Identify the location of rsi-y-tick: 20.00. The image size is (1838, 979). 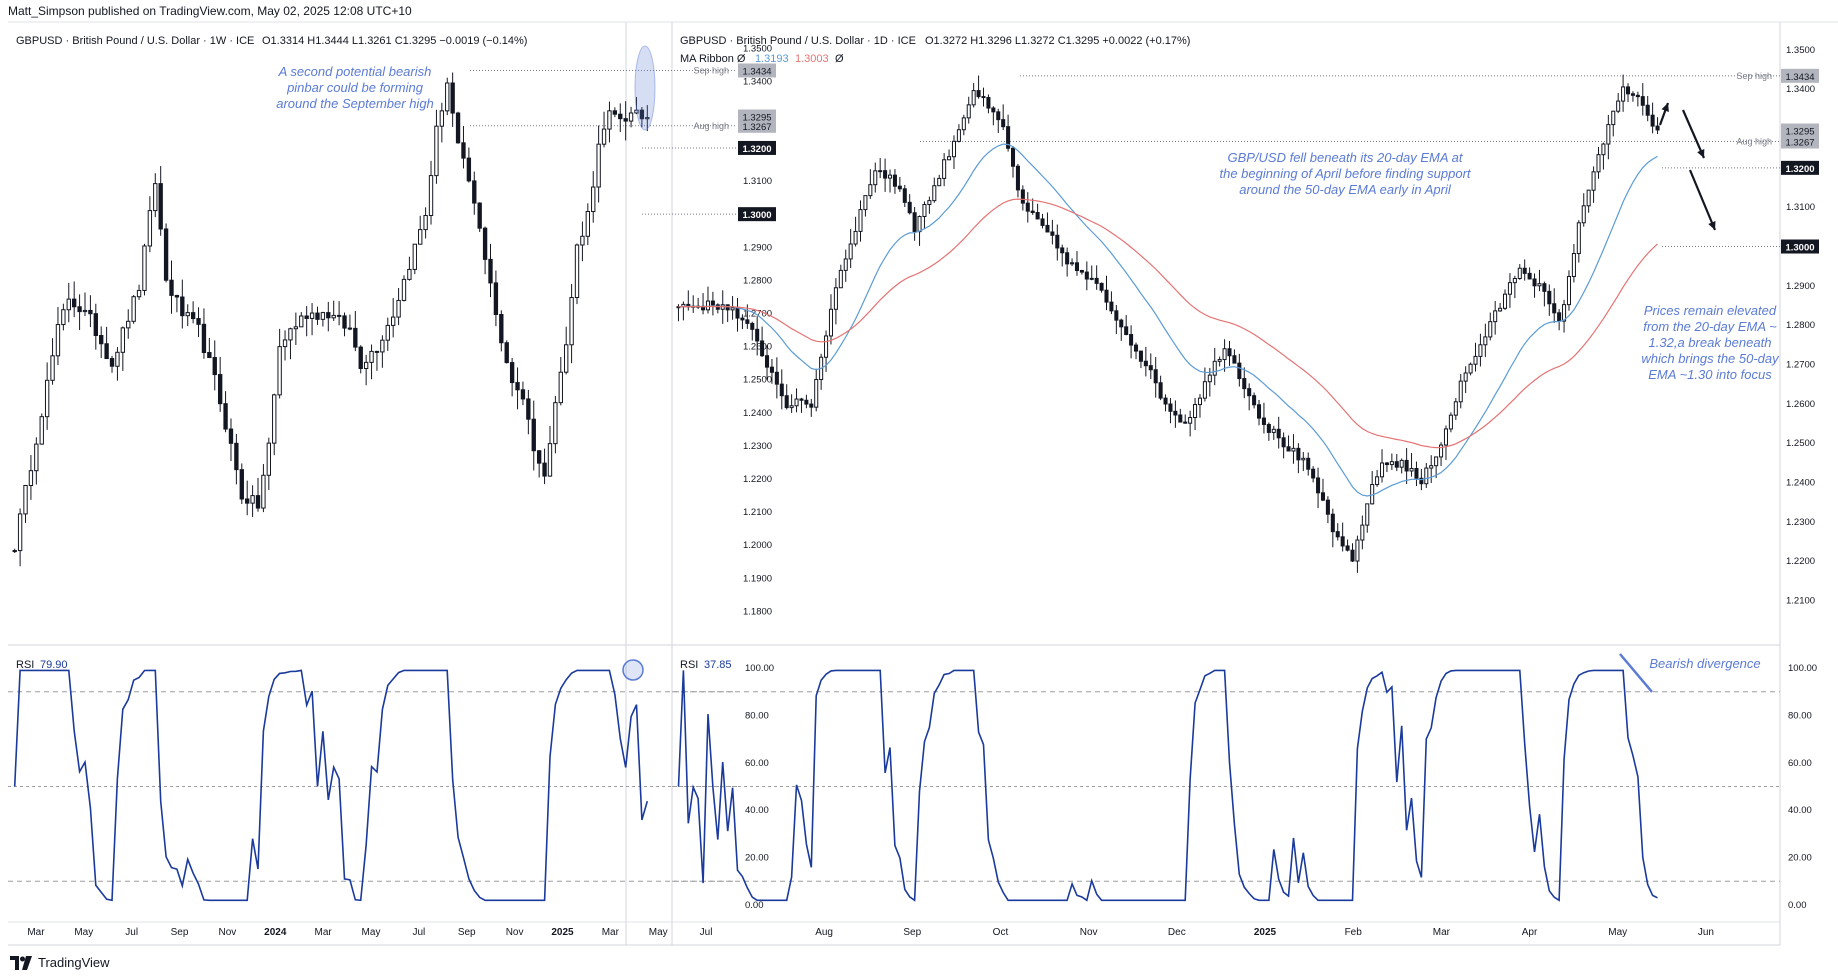
(1800, 858).